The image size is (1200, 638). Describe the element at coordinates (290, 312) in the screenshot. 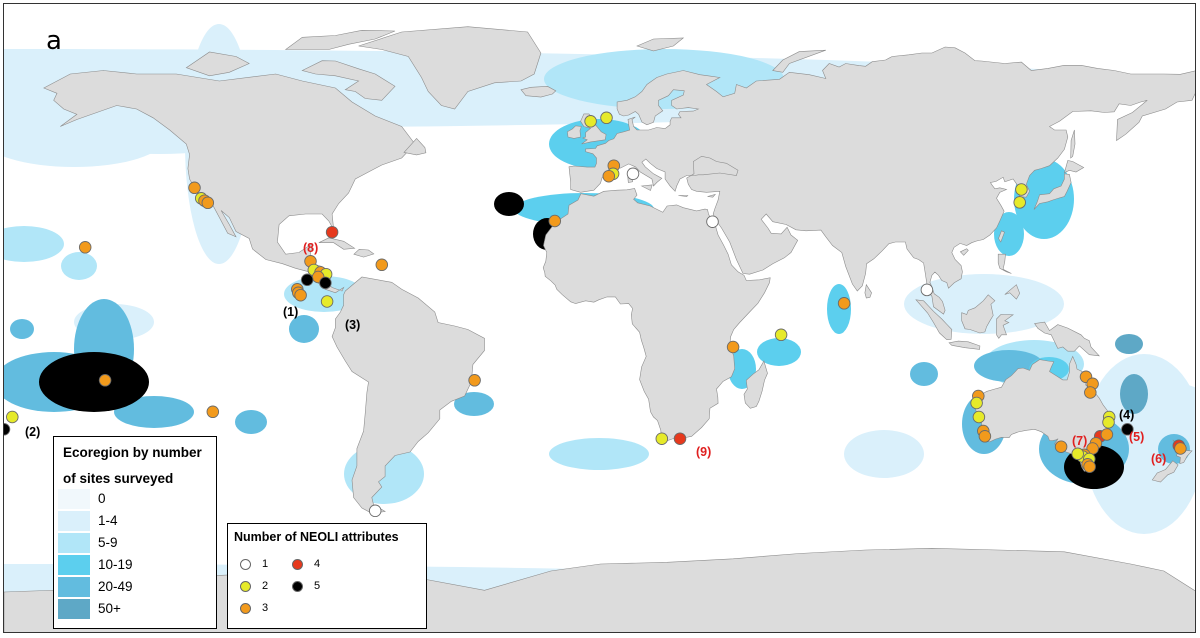

I see `site-label: (1)` at that location.